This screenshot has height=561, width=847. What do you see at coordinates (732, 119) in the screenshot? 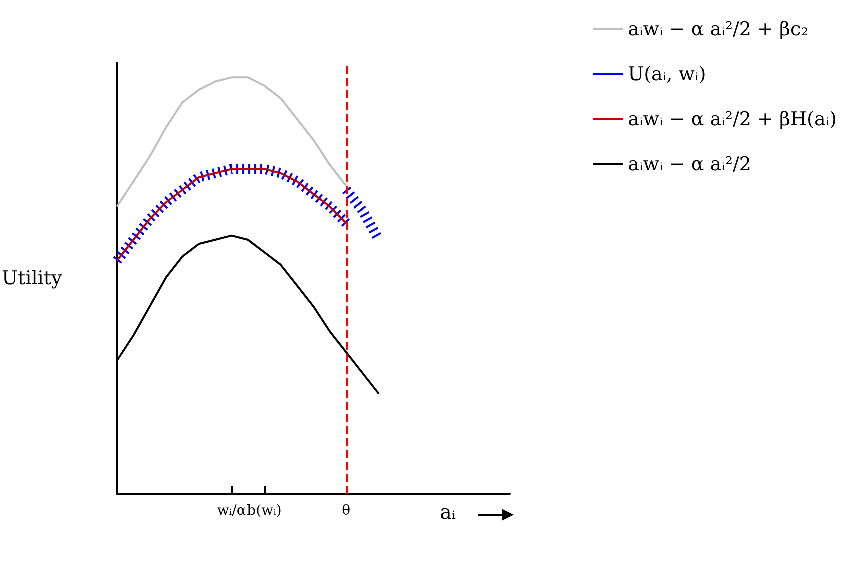
I see `legend-label: aᵢwᵢ − α aᵢ²/2 + βH(aᵢ)` at bounding box center [732, 119].